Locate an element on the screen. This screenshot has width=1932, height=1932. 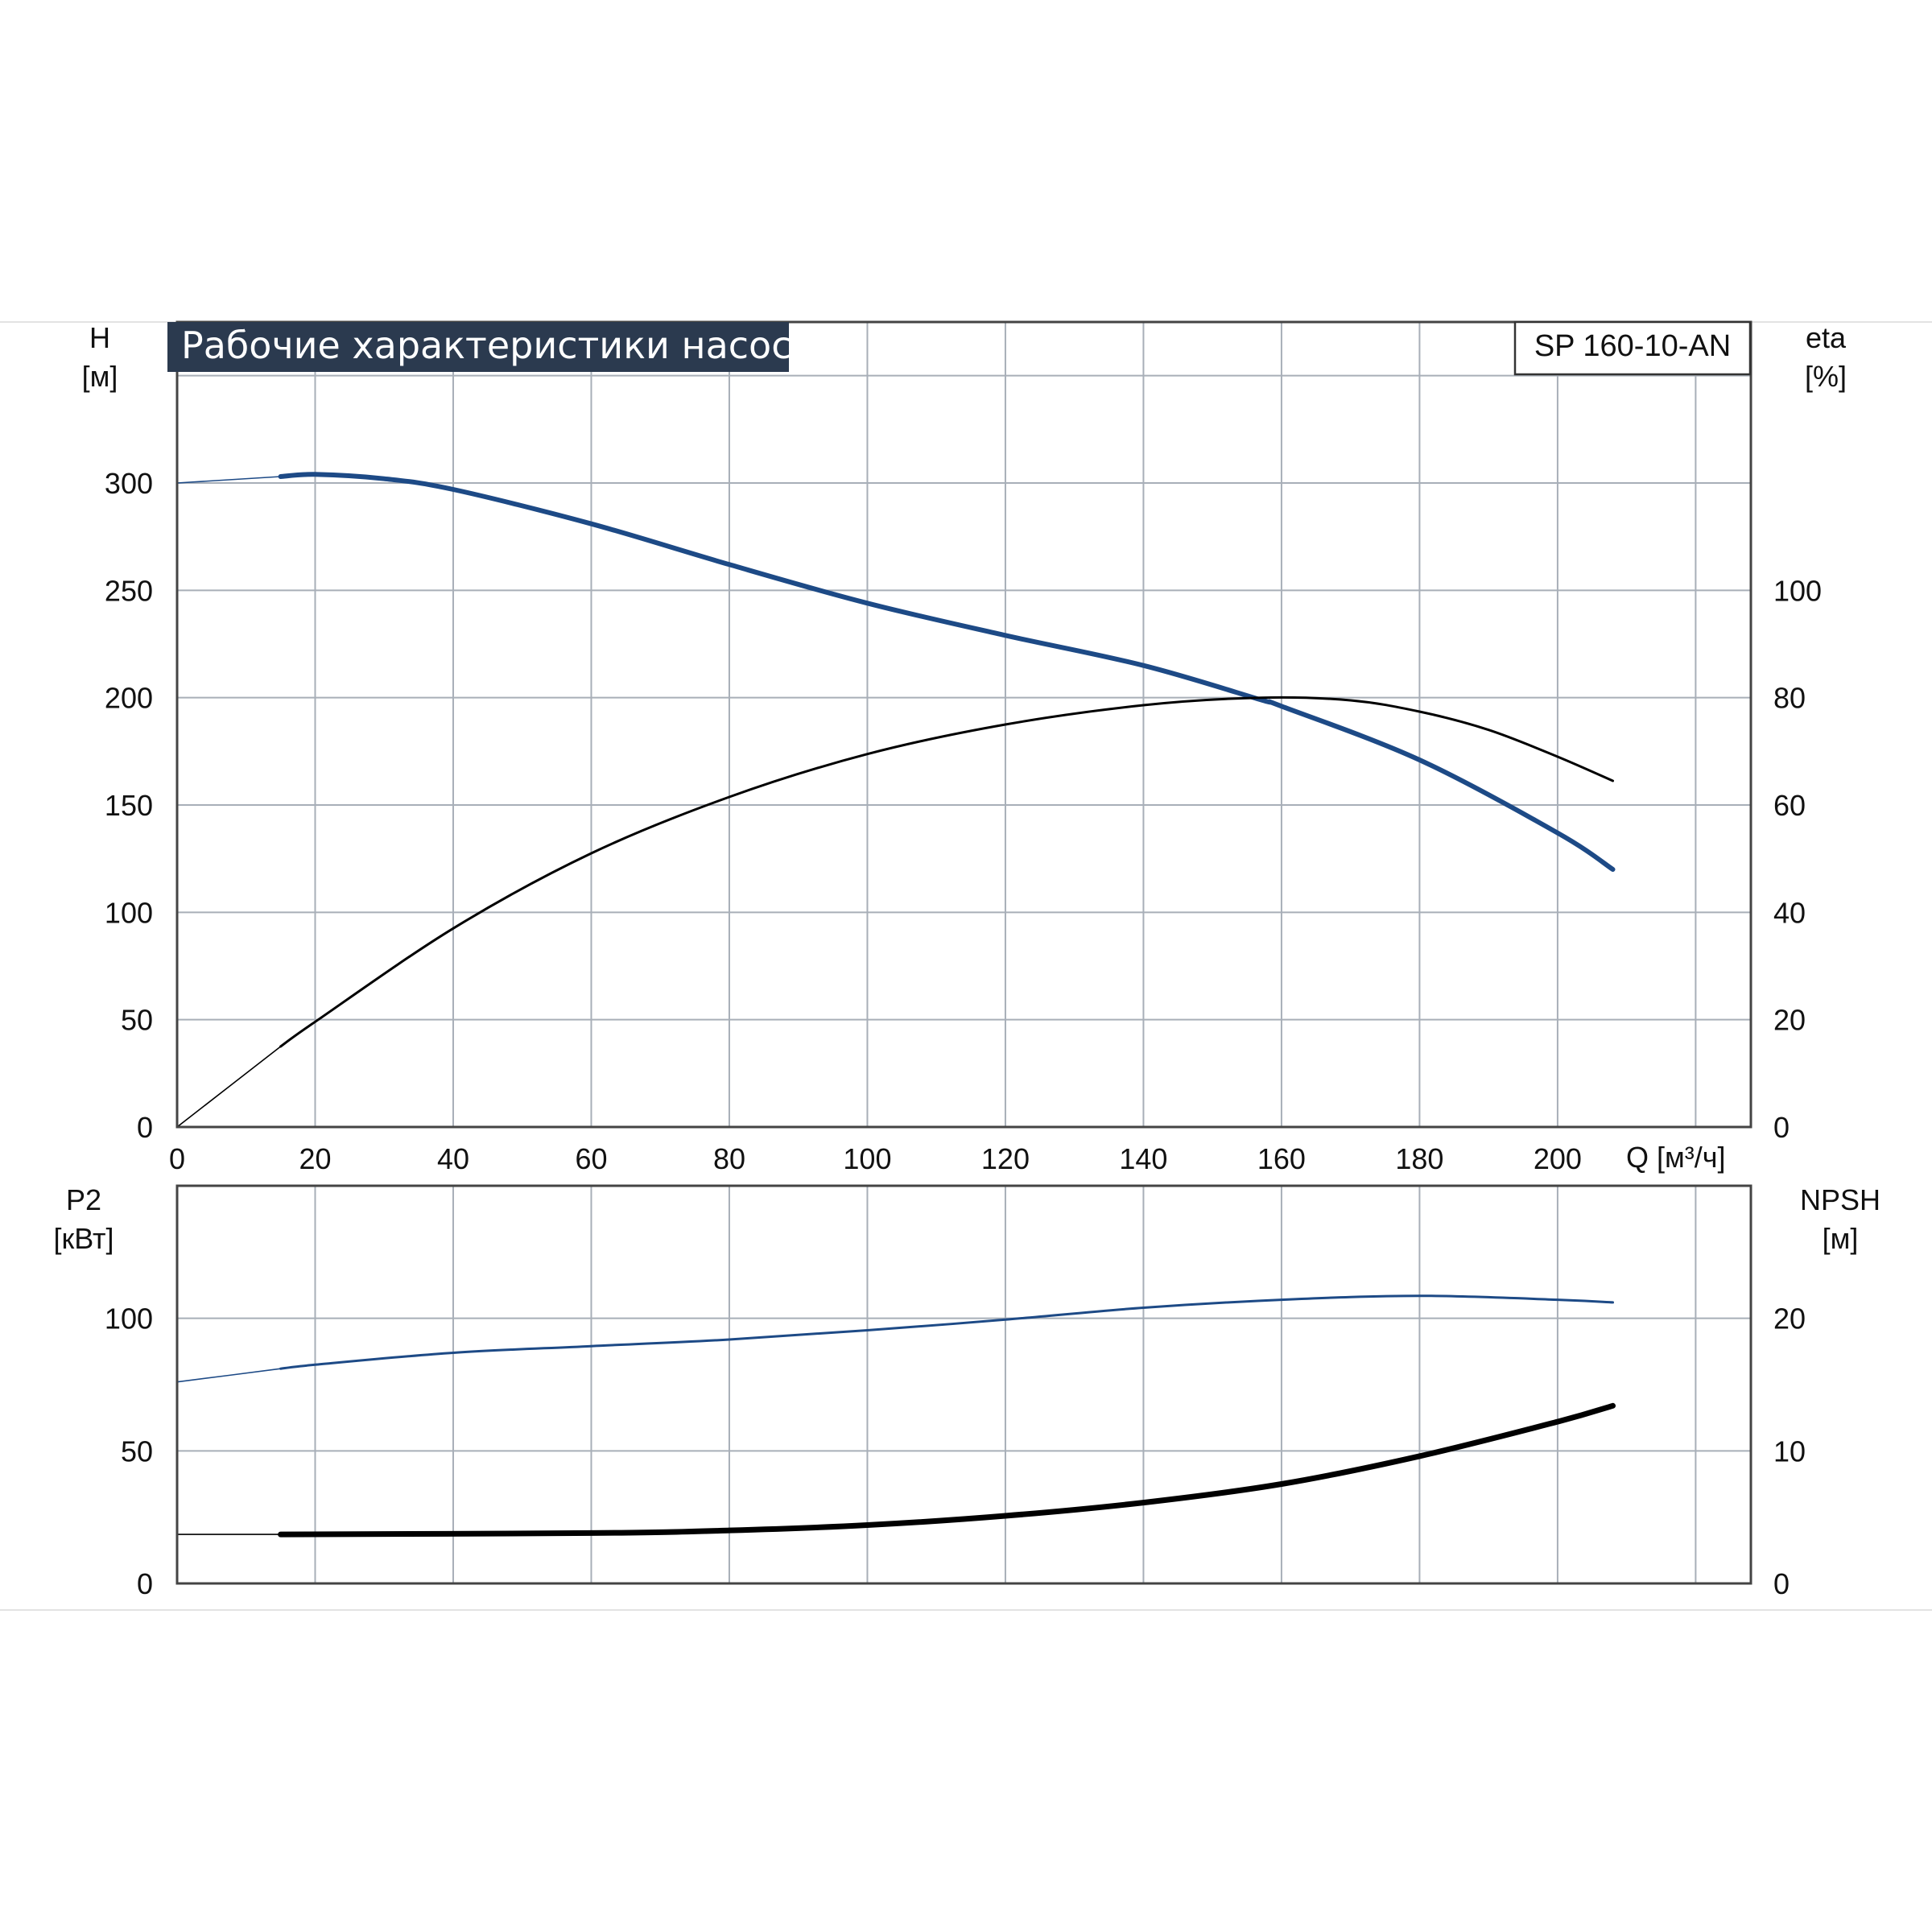
eta-axis-label: eta is located at coordinates (1826, 337).